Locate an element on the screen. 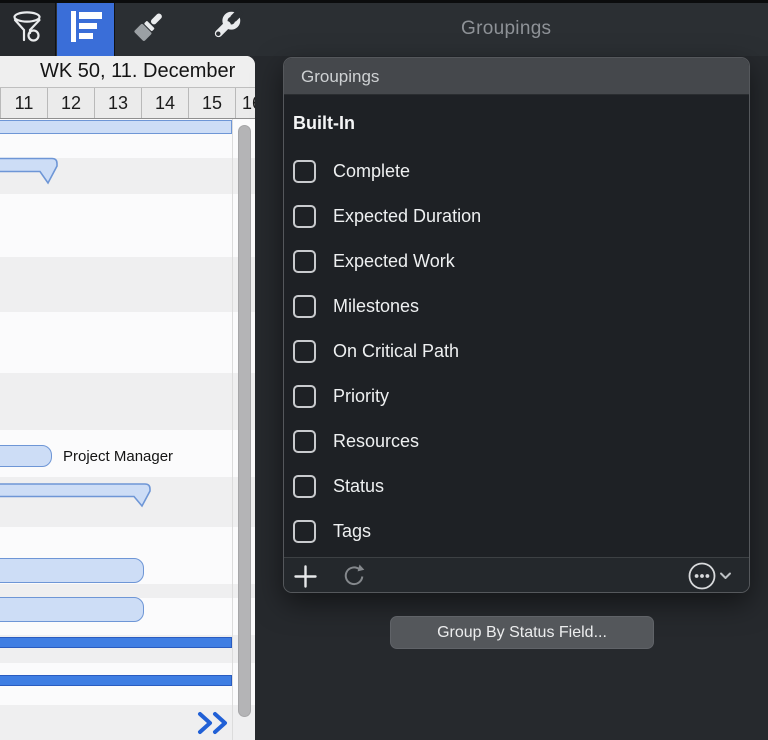  refresh-icon is located at coordinates (354, 575).